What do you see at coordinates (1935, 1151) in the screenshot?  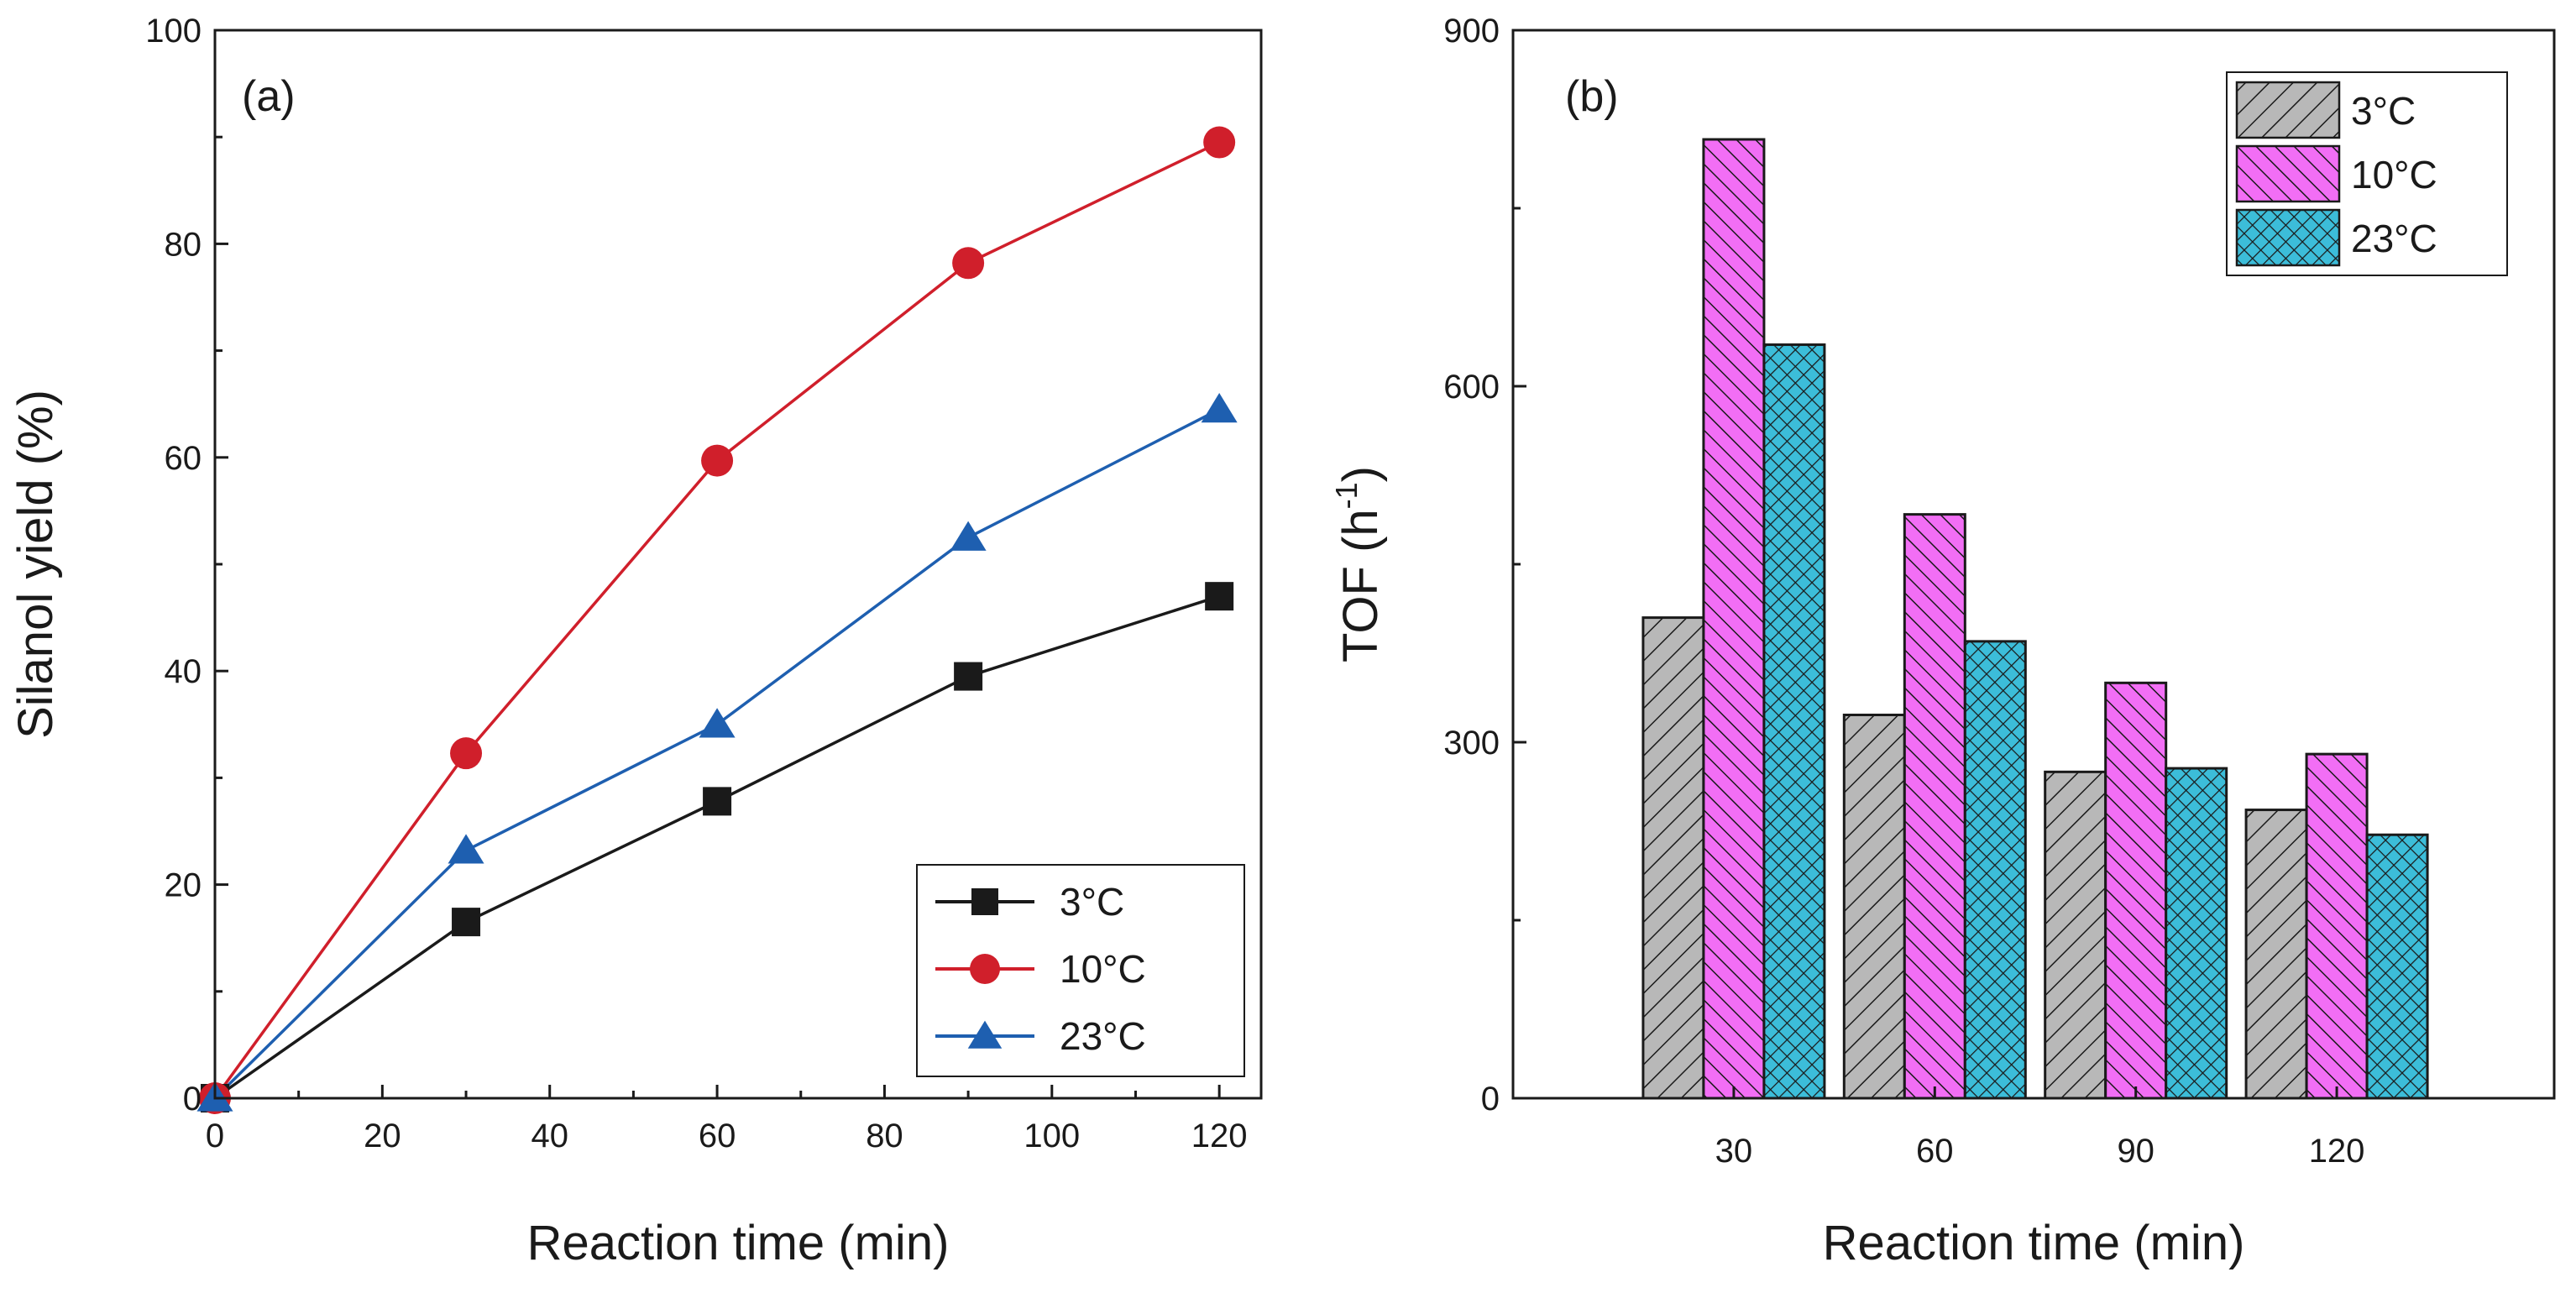 I see `chart-b-x-tick-label: 60` at bounding box center [1935, 1151].